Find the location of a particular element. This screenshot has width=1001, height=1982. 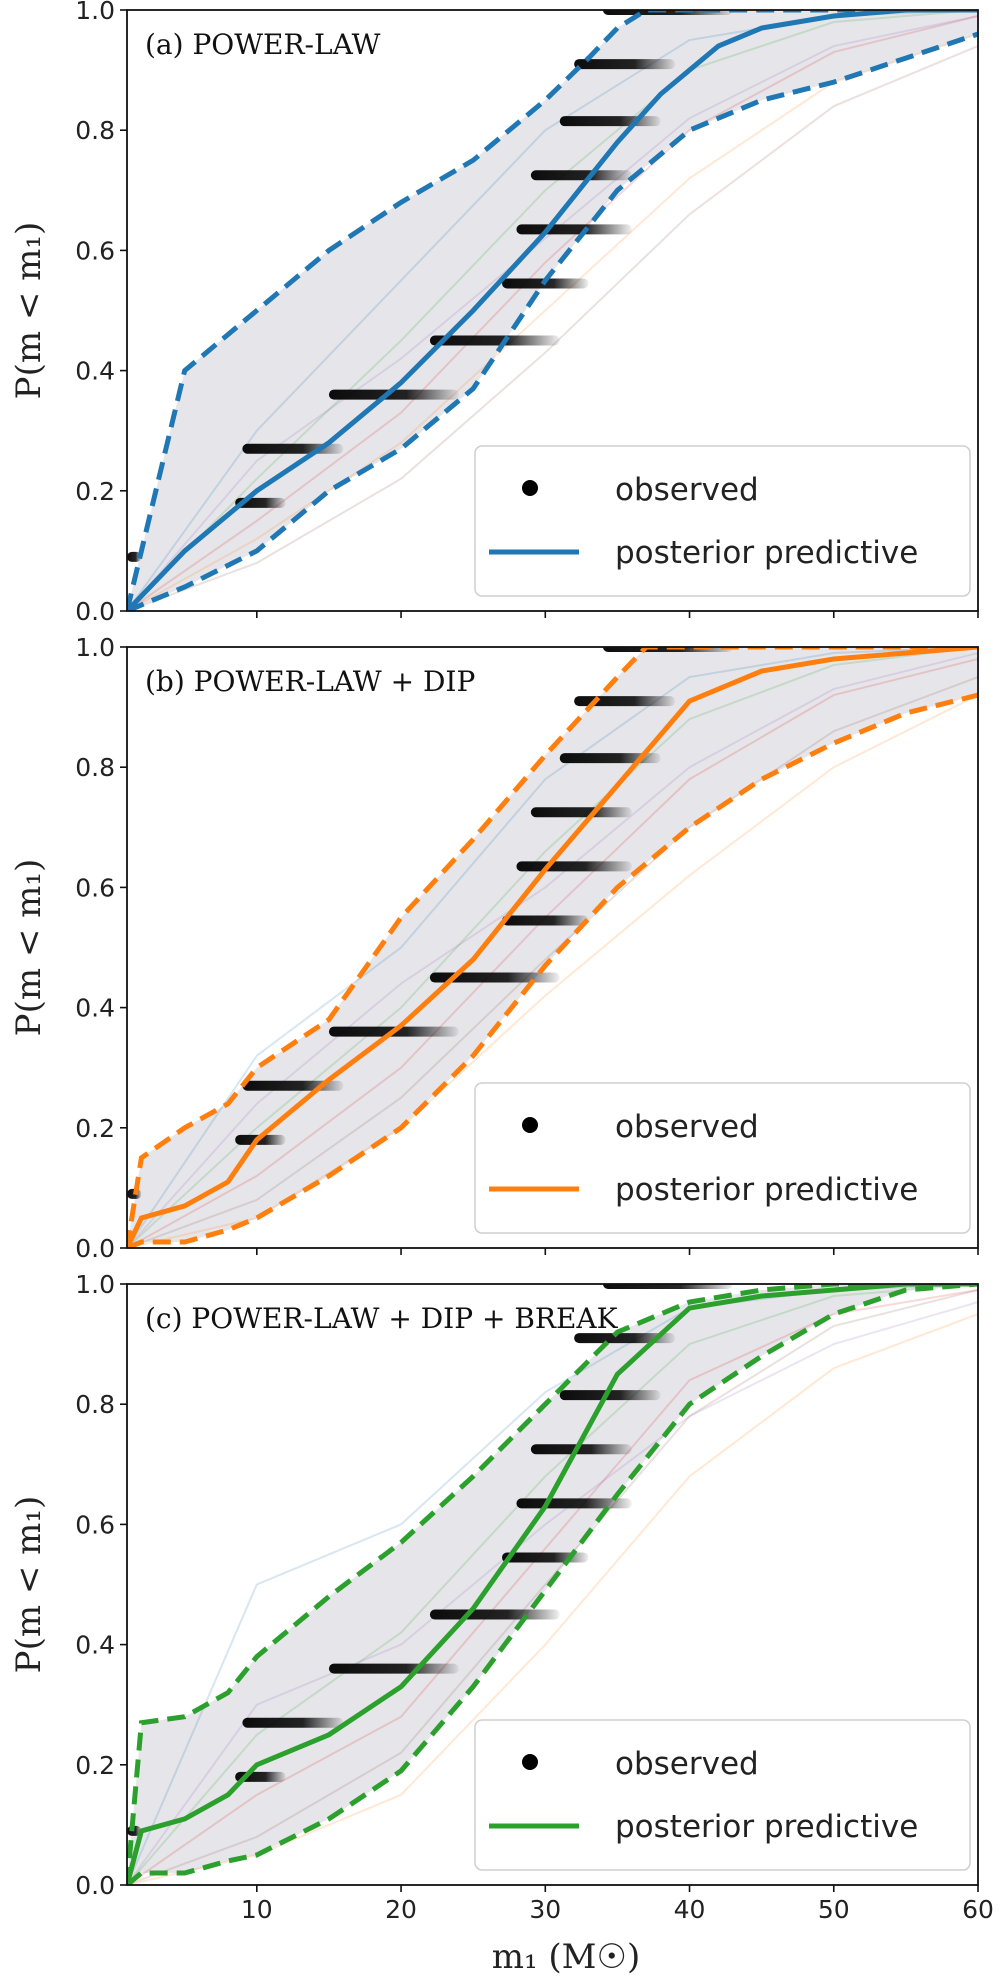

legend-observed-marker is located at coordinates (530, 488).